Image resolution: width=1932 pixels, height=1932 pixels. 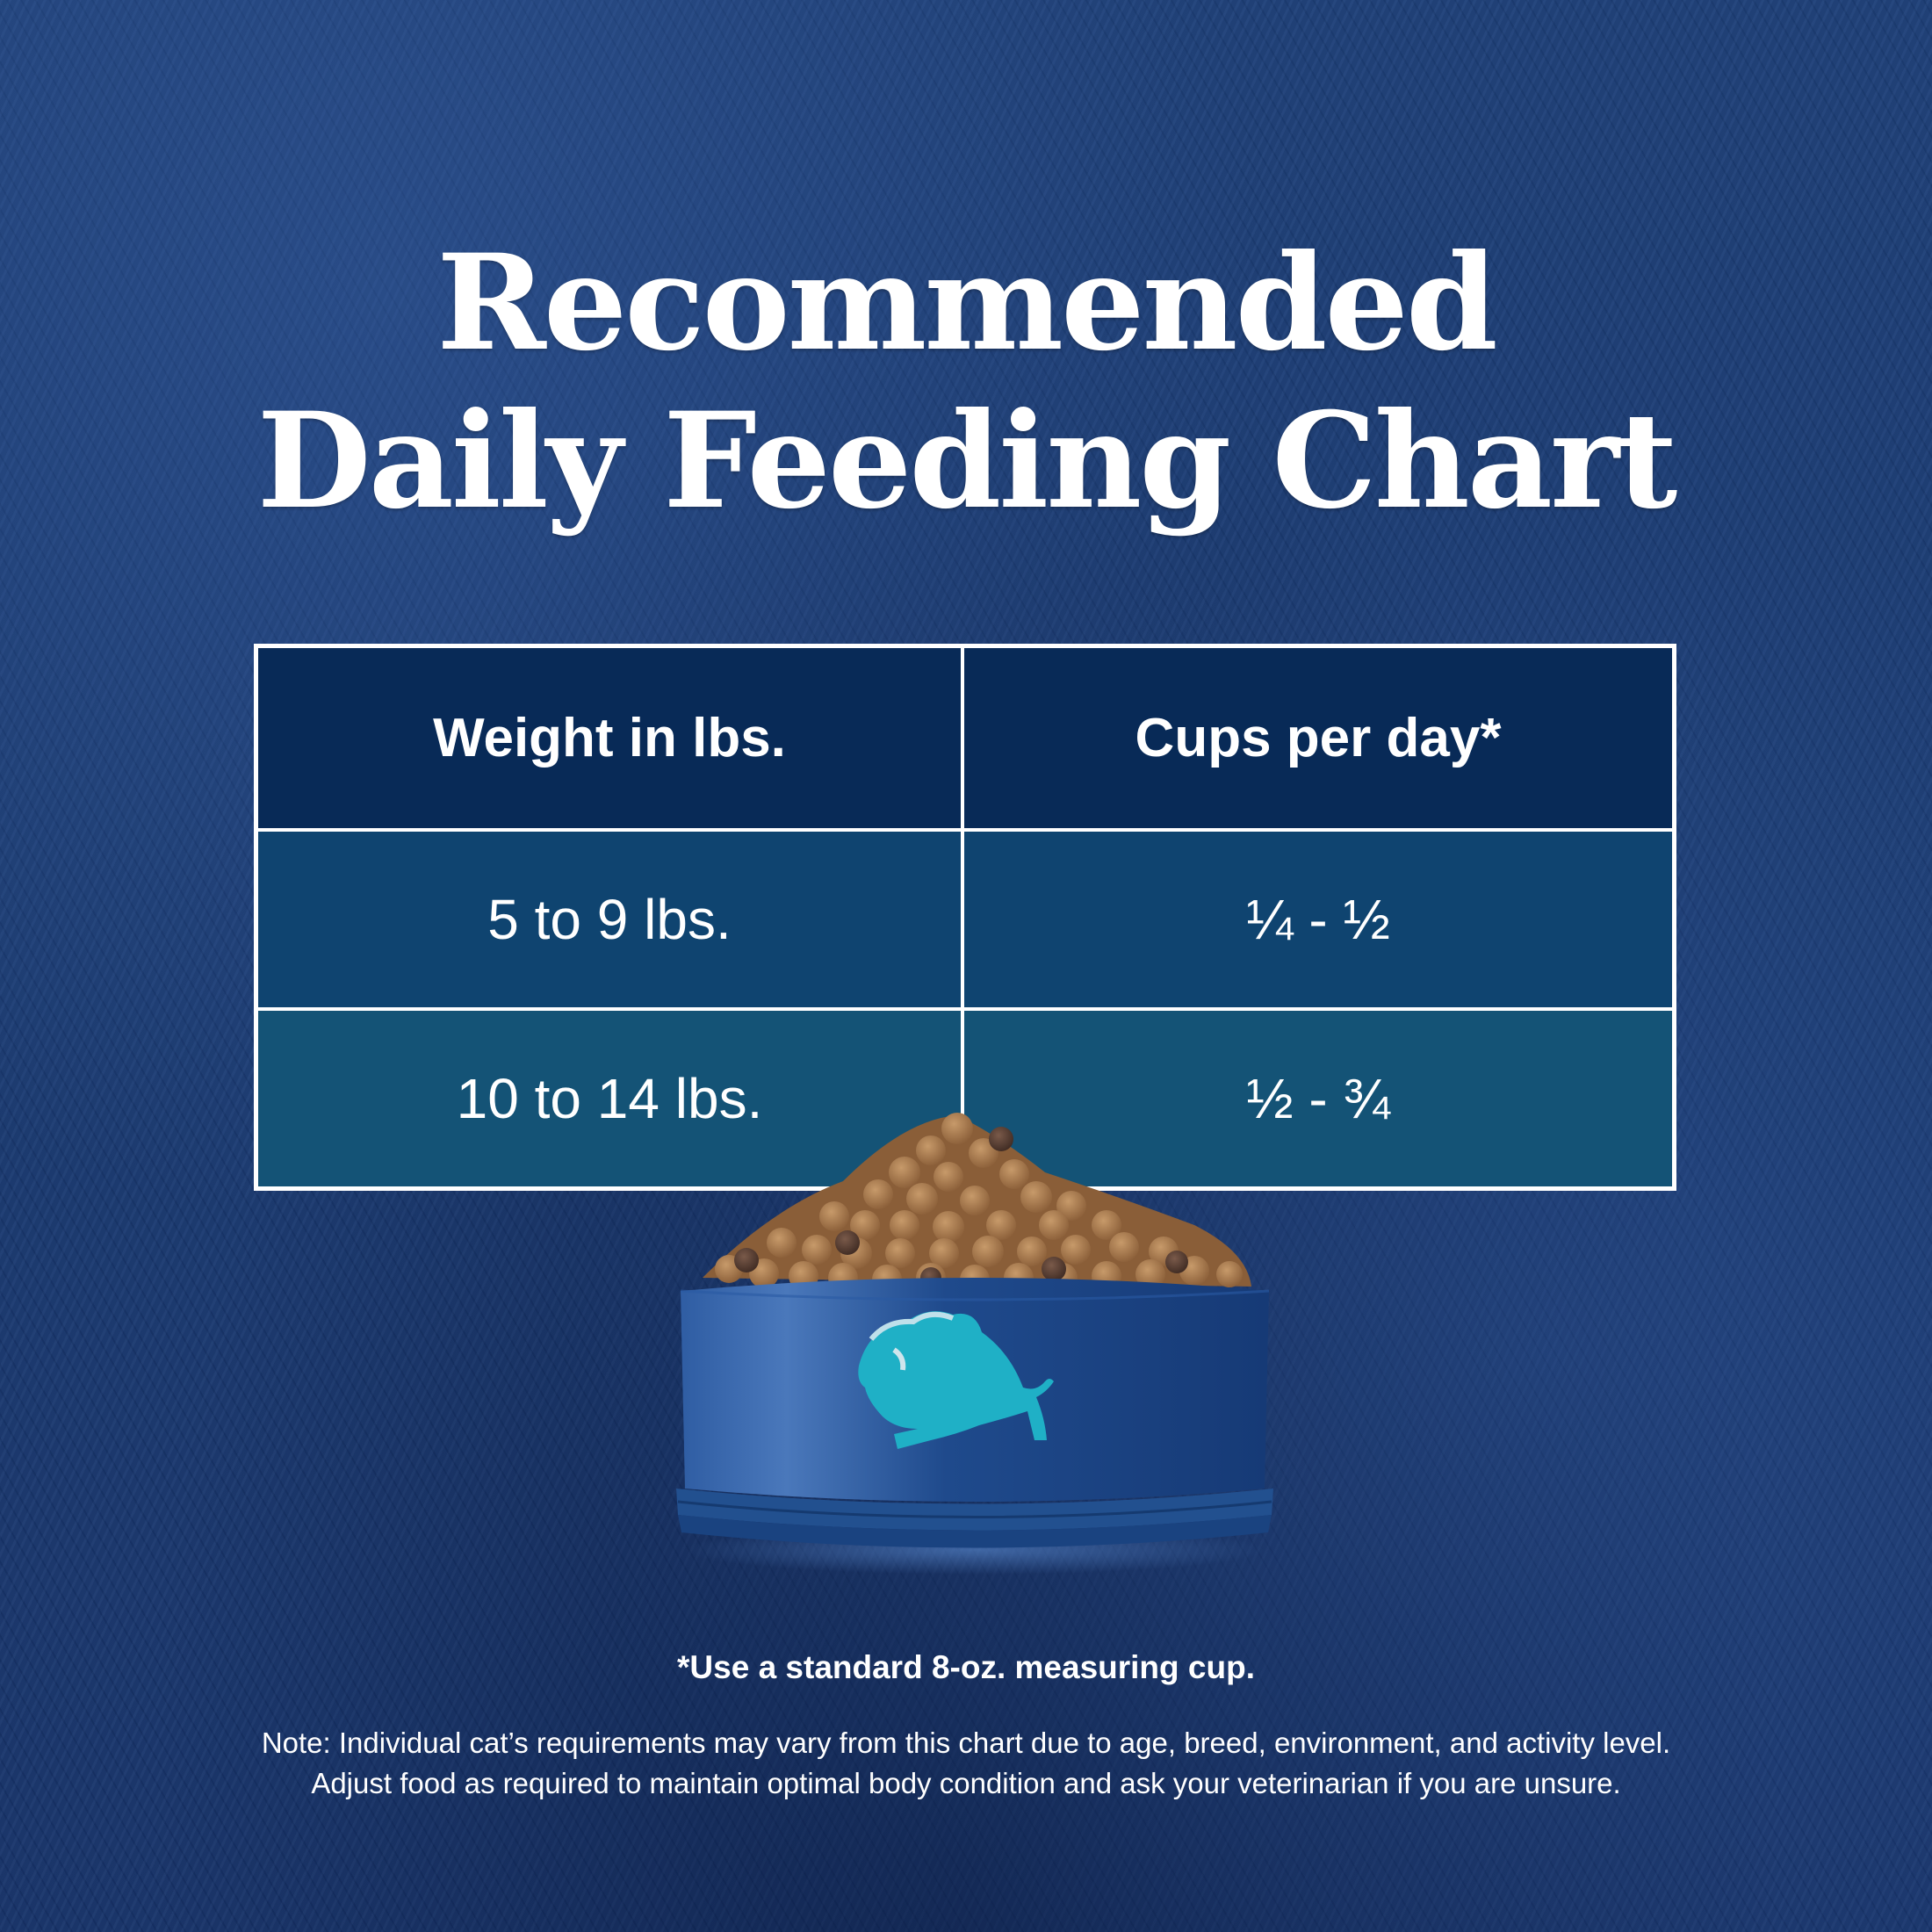 What do you see at coordinates (967, 461) in the screenshot?
I see `title-line-2: Daily Feeding Chart` at bounding box center [967, 461].